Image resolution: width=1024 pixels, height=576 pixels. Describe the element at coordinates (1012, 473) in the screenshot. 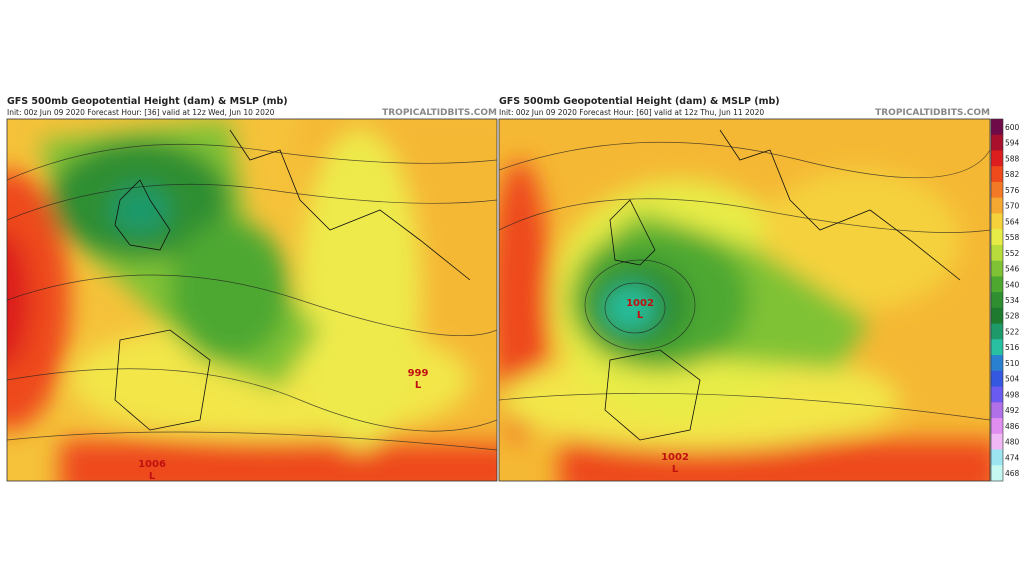

I see `colorbar-label: 468` at that location.